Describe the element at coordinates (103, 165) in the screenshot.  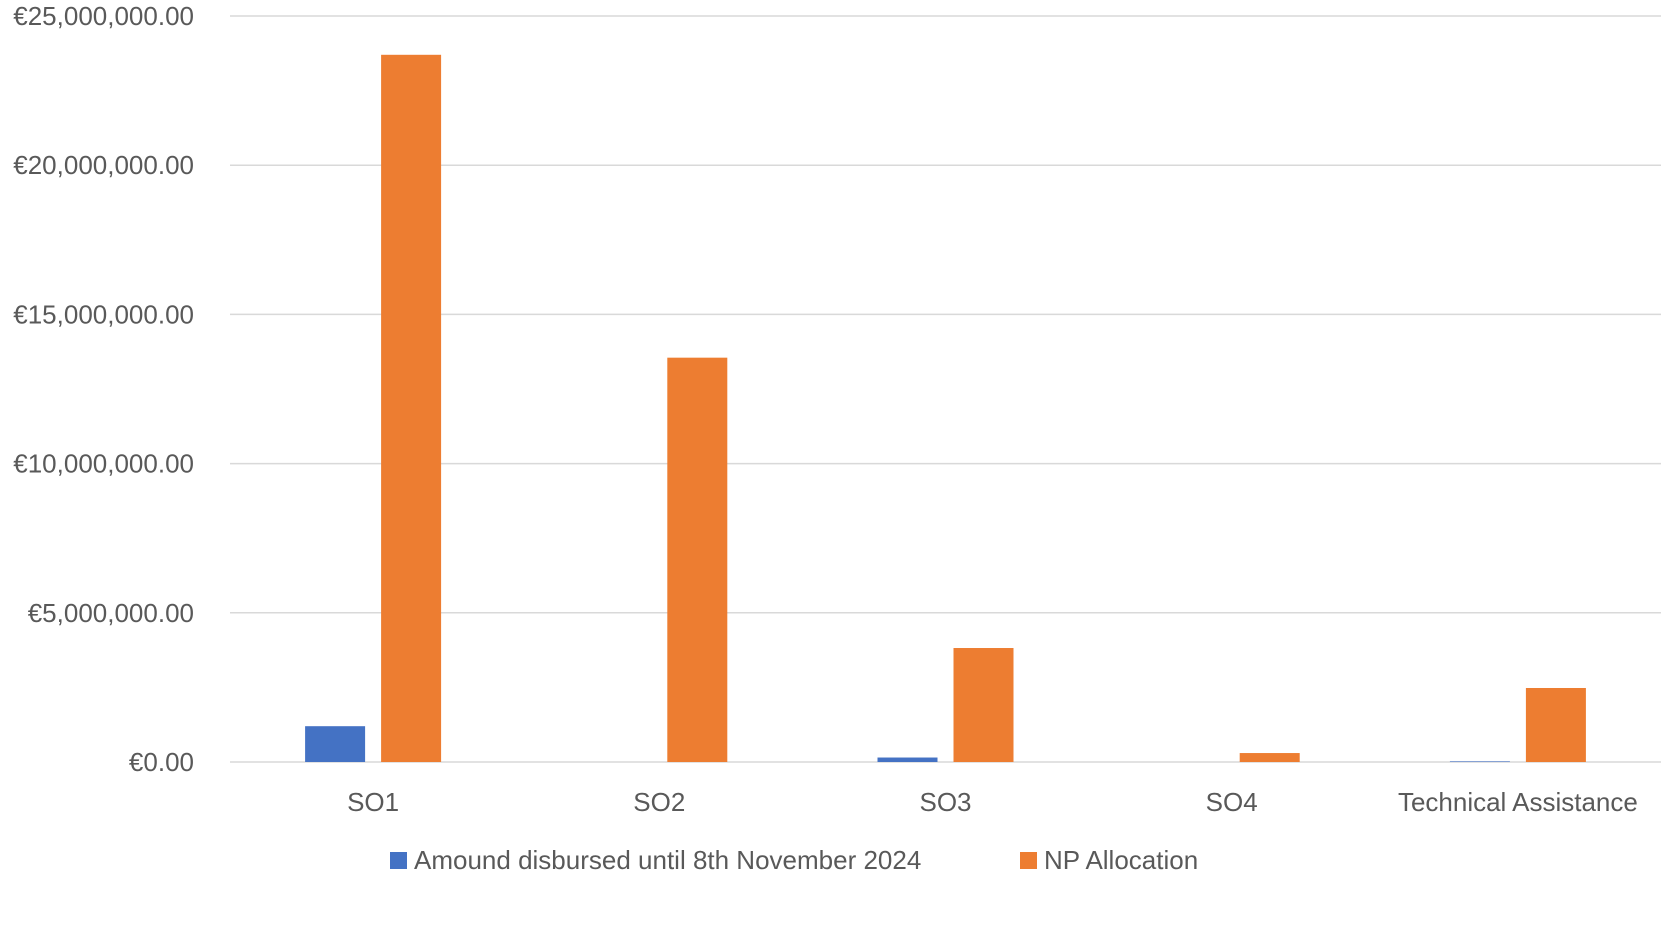
I see `y-tick-label: €20,000,000.00` at that location.